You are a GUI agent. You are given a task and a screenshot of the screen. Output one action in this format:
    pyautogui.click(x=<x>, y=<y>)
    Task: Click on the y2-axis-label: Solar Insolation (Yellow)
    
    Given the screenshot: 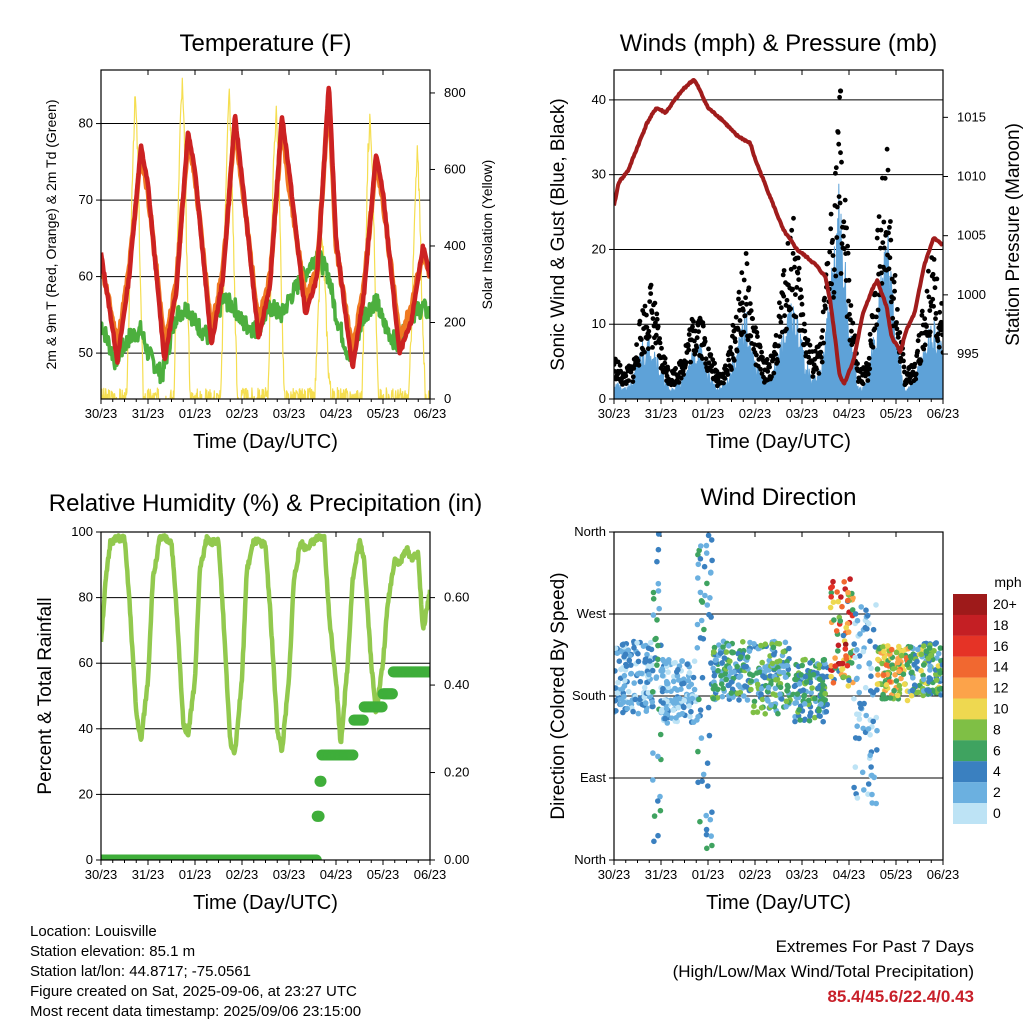 What is the action you would take?
    pyautogui.click(x=487, y=235)
    